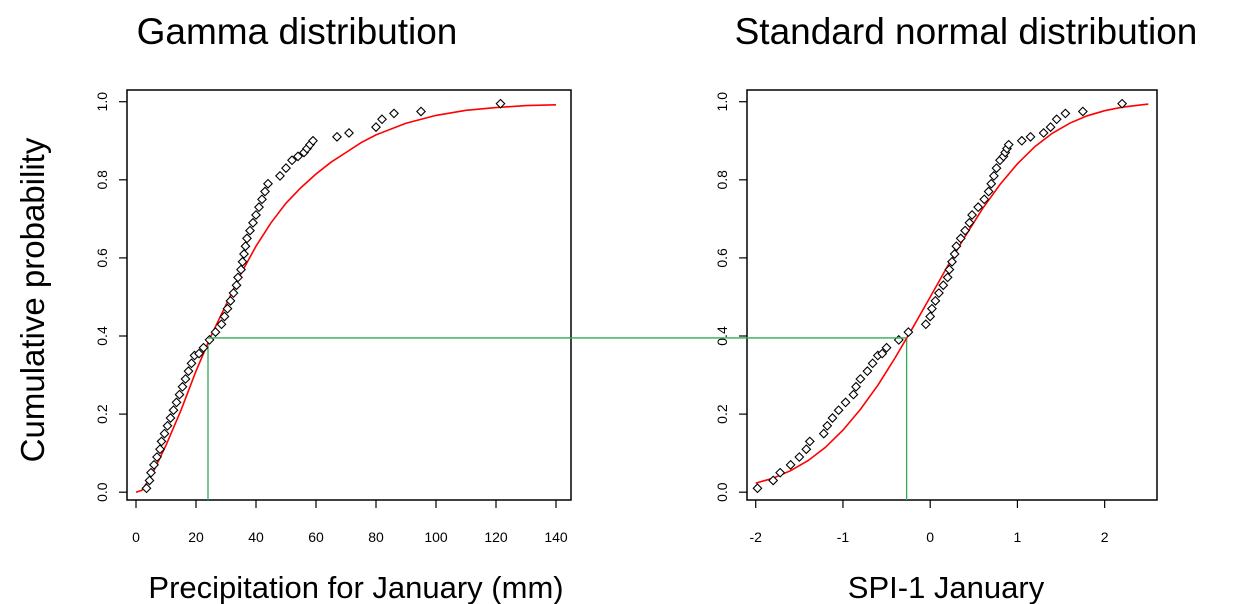 The image size is (1233, 604). What do you see at coordinates (722, 180) in the screenshot?
I see `normal-y-tick-label: 0.8` at bounding box center [722, 180].